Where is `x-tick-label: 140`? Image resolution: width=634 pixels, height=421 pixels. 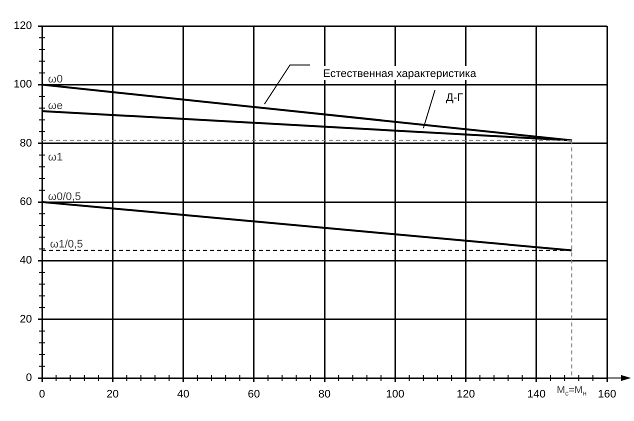
x-tick-label: 140 is located at coordinates (536, 394).